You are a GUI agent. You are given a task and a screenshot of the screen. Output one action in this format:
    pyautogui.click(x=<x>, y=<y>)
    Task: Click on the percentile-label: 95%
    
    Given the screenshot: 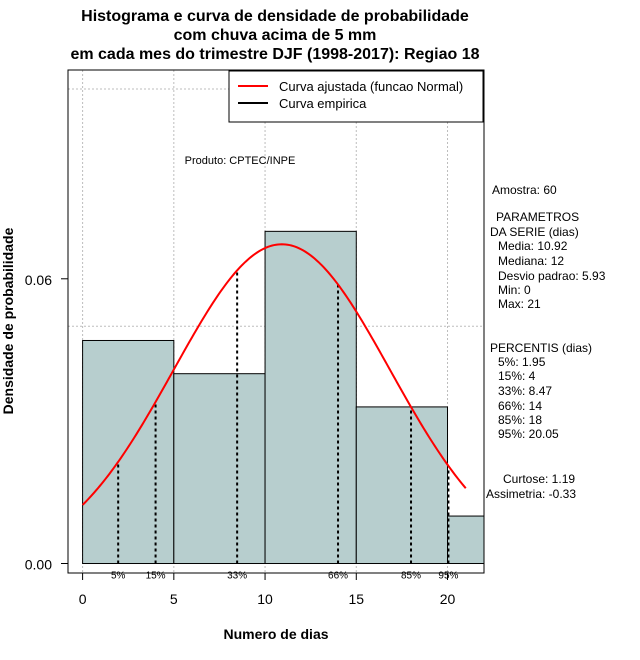 What is the action you would take?
    pyautogui.click(x=448, y=576)
    